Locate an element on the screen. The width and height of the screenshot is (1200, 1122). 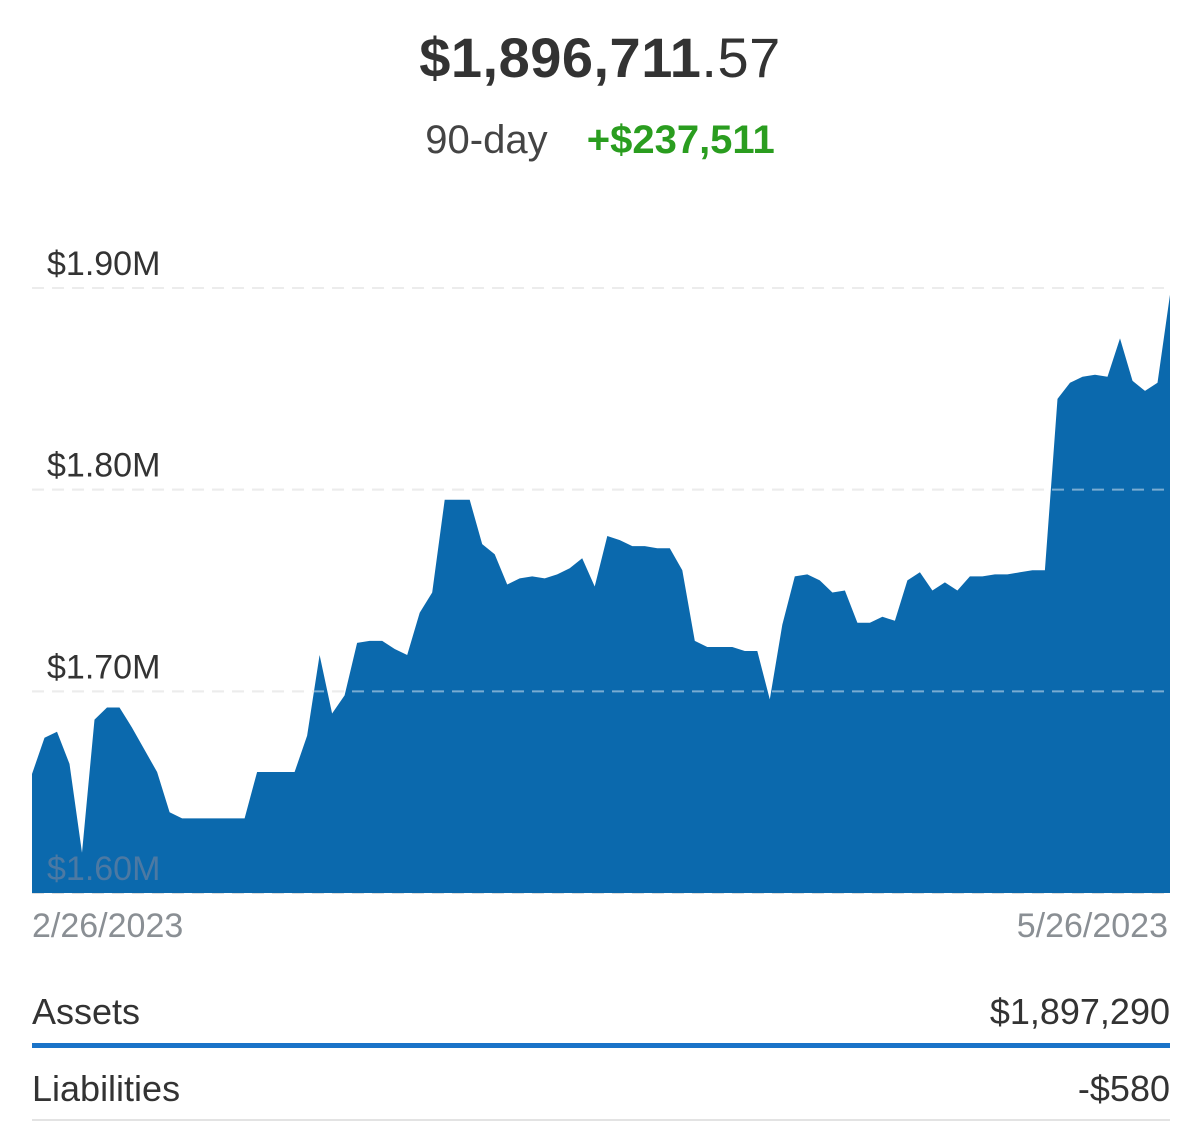
net-worth-cents: .57 is located at coordinates (741, 57).